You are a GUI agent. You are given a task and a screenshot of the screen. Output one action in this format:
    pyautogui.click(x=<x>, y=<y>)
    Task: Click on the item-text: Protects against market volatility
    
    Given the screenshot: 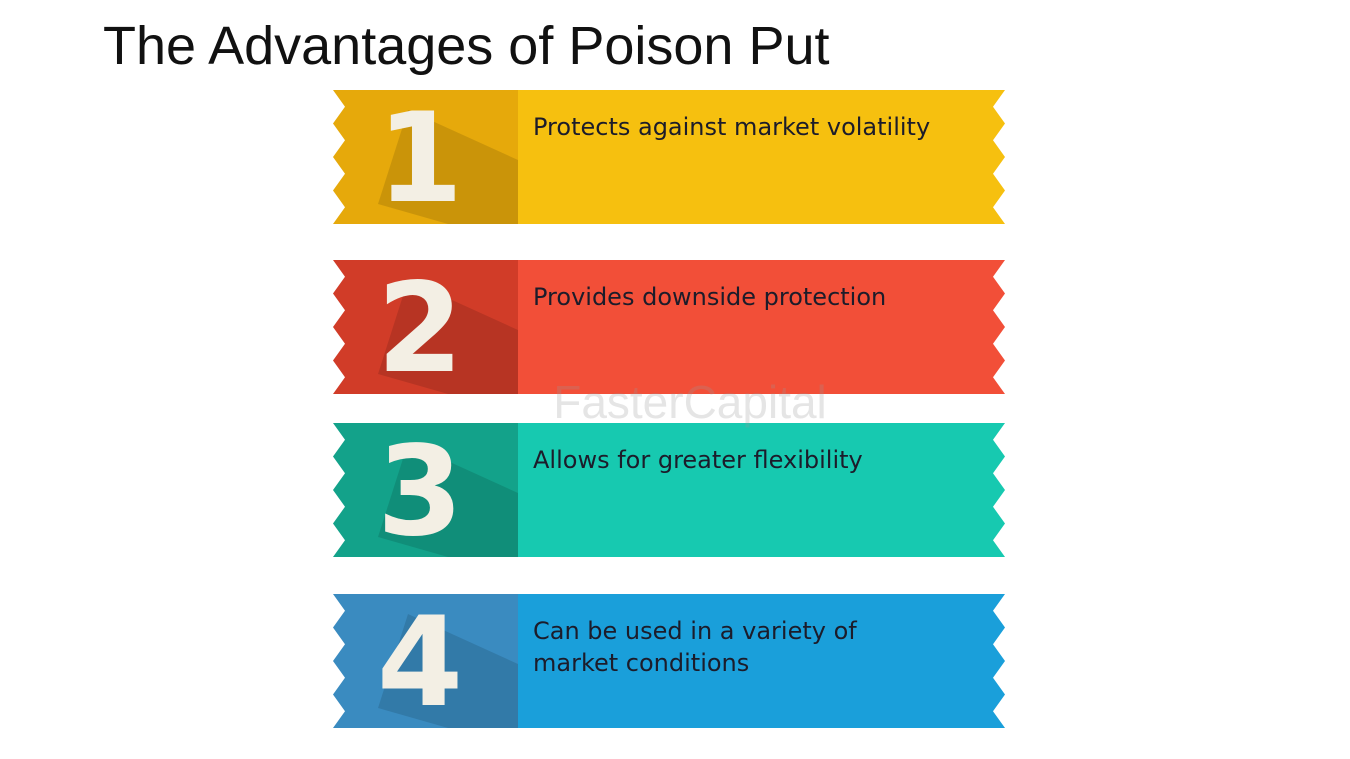 What is the action you would take?
    pyautogui.click(x=731, y=127)
    